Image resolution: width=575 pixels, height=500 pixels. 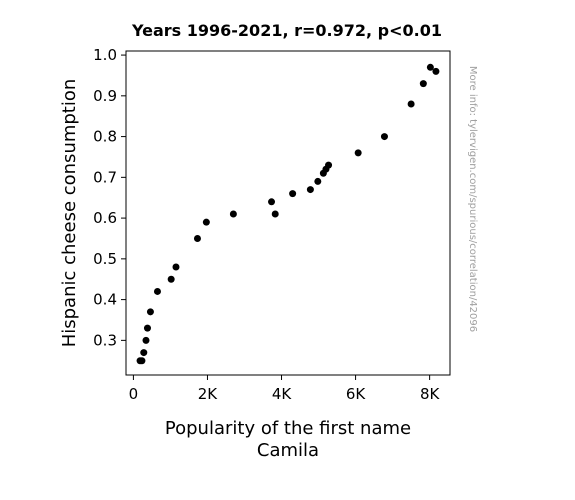 I want to click on x-tick-label: 4K, so click(x=282, y=394).